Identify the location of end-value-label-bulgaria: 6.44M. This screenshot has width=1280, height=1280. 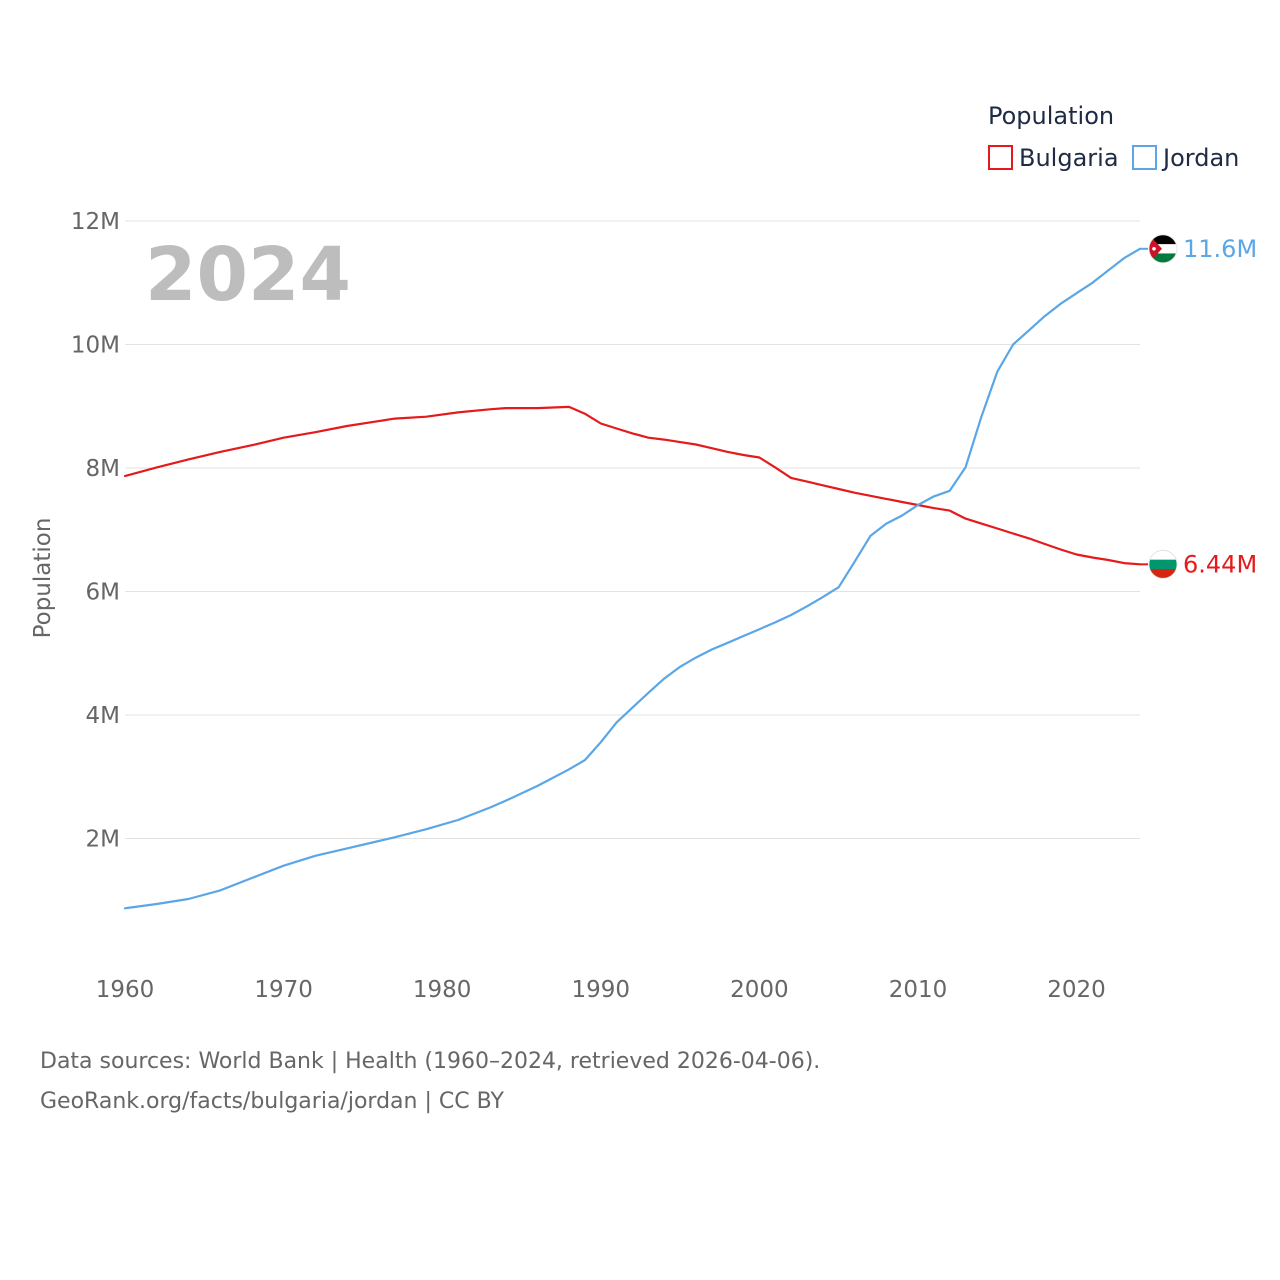
(1220, 564).